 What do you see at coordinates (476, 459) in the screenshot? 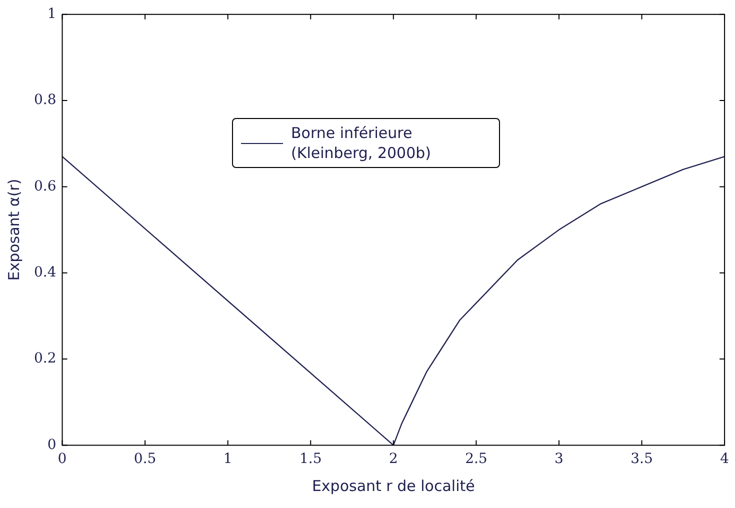
I see `x-tick-label: 2.5` at bounding box center [476, 459].